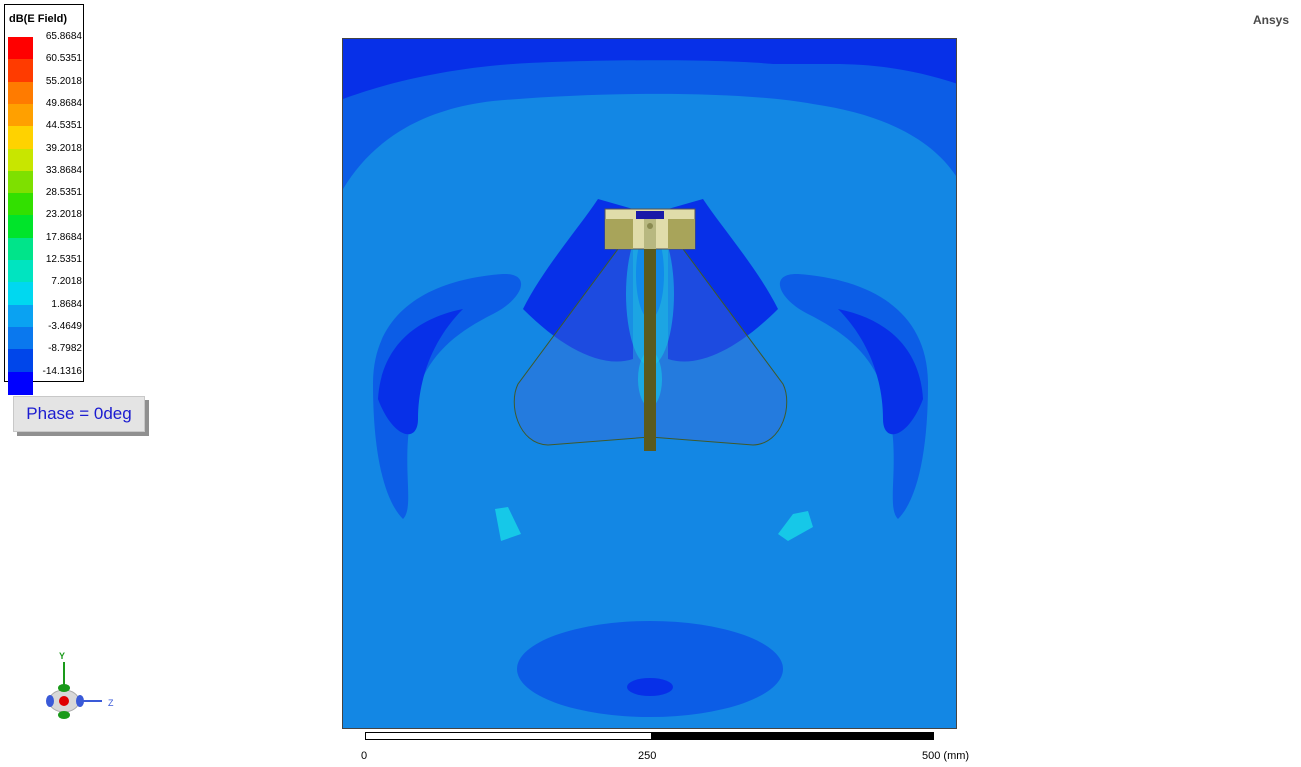 This screenshot has width=1301, height=767. I want to click on legend-row: 33.8684, so click(45, 179).